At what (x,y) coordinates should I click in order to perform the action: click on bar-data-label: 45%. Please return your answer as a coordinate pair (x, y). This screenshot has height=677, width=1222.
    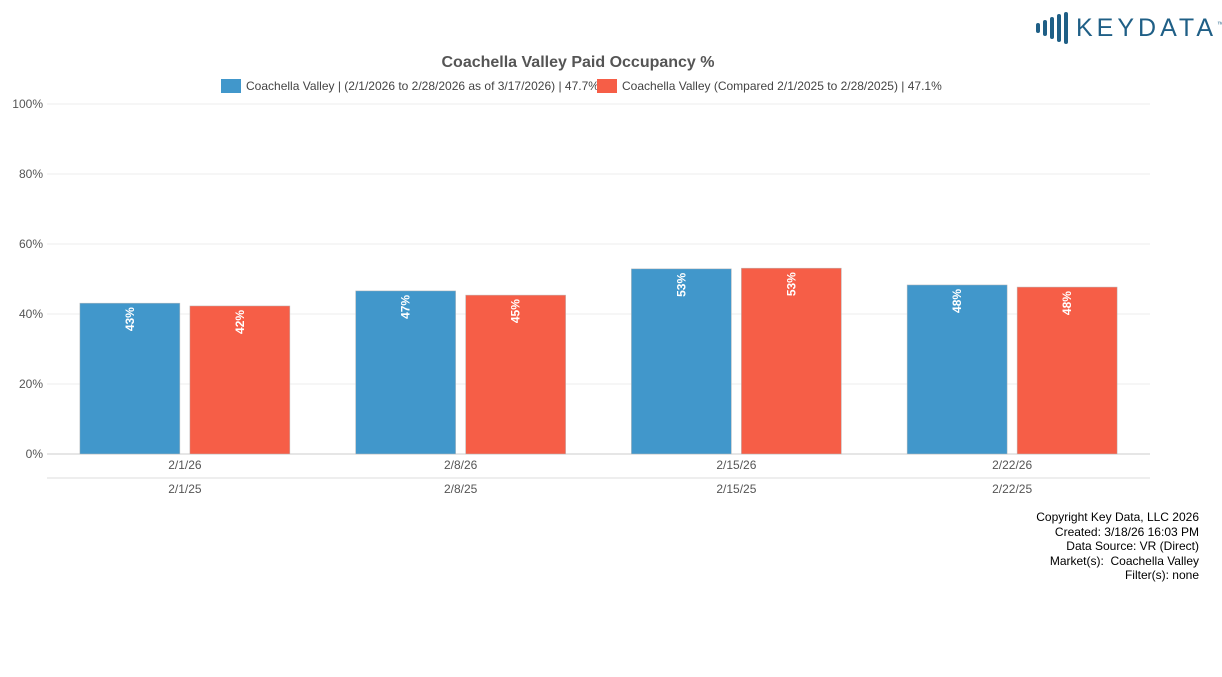
    Looking at the image, I should click on (516, 311).